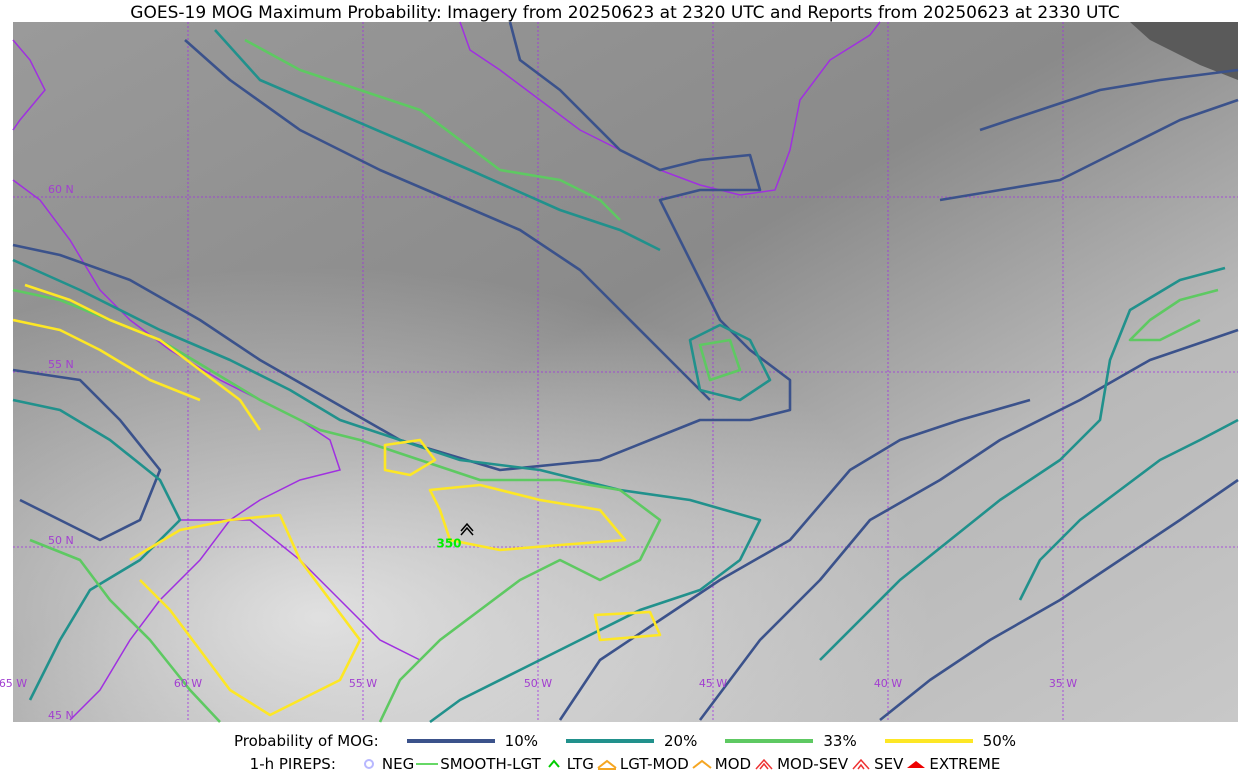 The image size is (1250, 782). I want to click on lon-label: 40 W, so click(888, 683).